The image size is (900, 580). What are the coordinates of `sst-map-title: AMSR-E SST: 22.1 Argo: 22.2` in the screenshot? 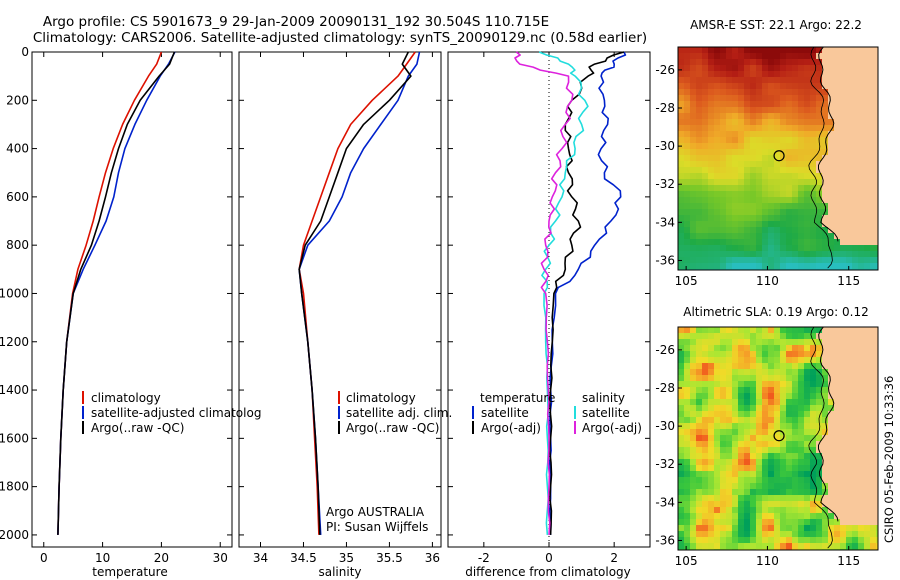 It's located at (776, 25).